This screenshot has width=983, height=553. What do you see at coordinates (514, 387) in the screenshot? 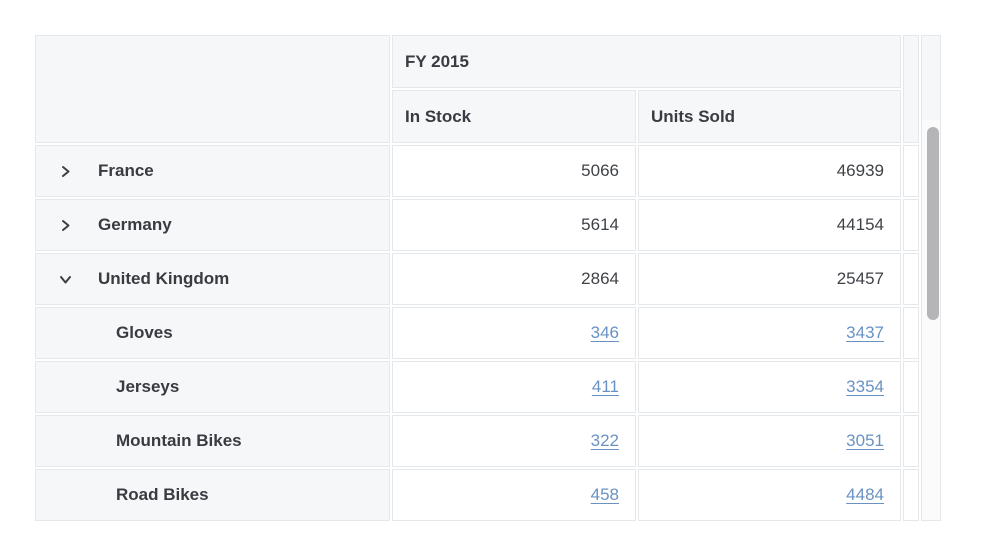
I see `data-cell: 411` at bounding box center [514, 387].